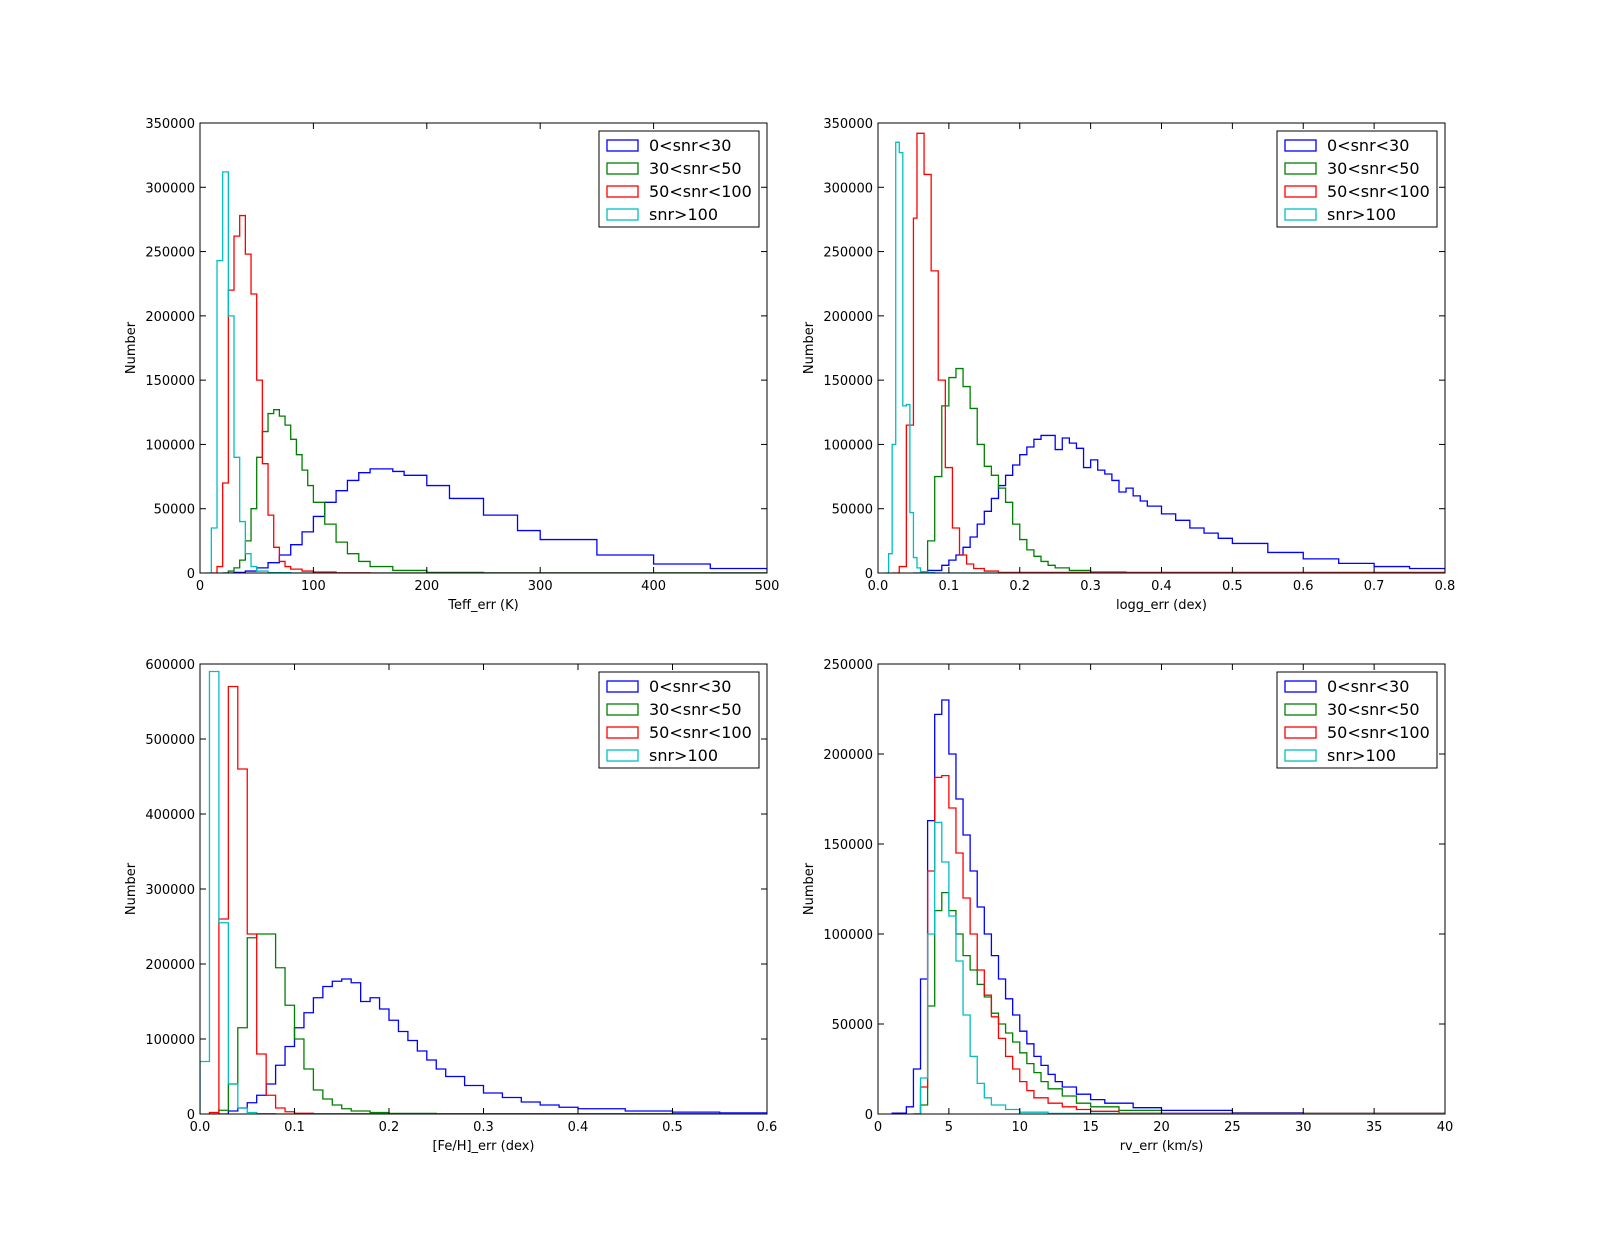  I want to click on x-tick-label: 0.7, so click(1374, 586).